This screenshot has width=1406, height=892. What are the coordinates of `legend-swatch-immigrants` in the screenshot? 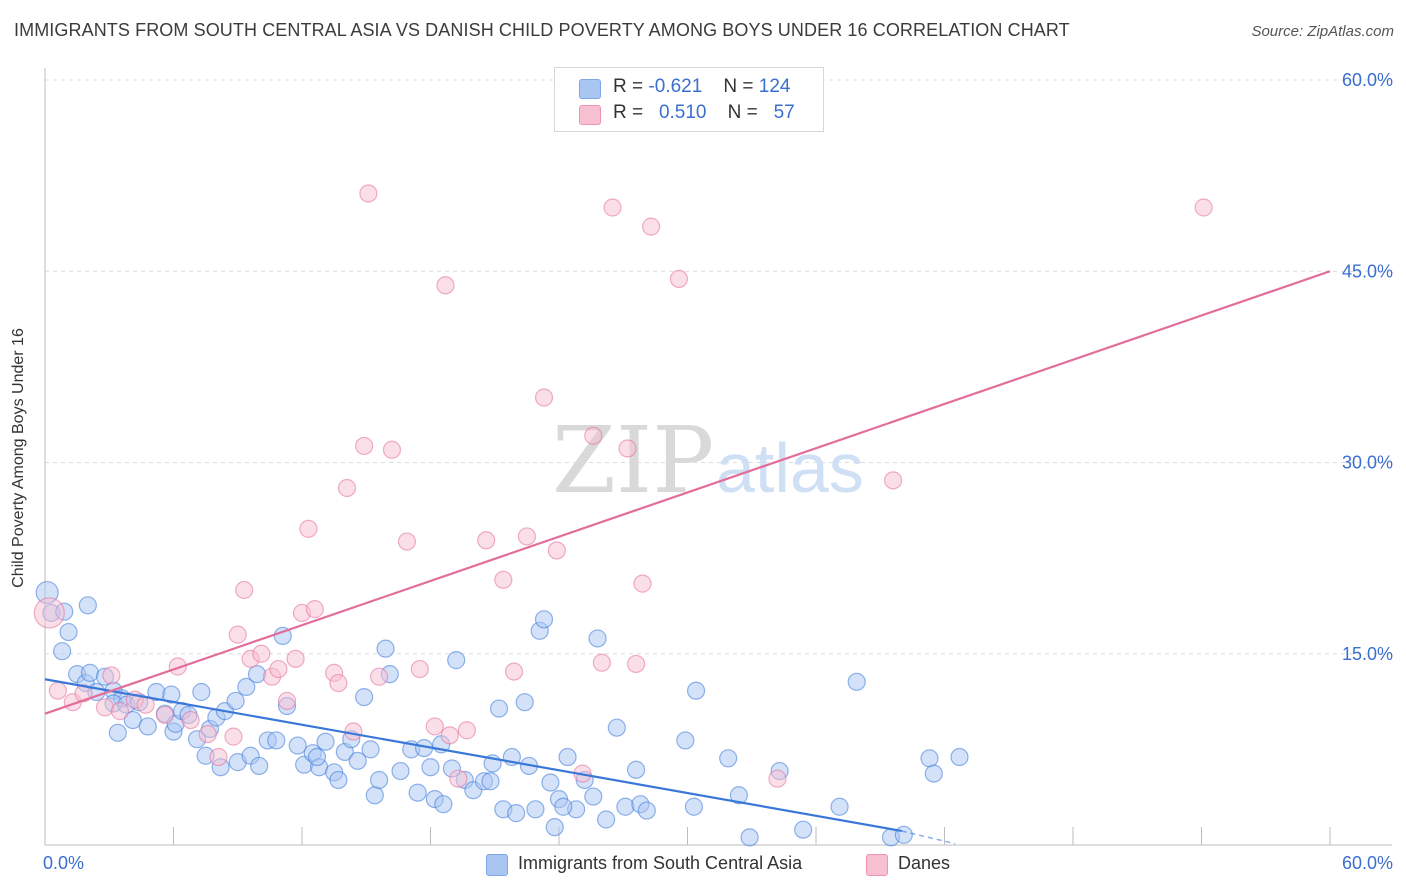 It's located at (590, 89).